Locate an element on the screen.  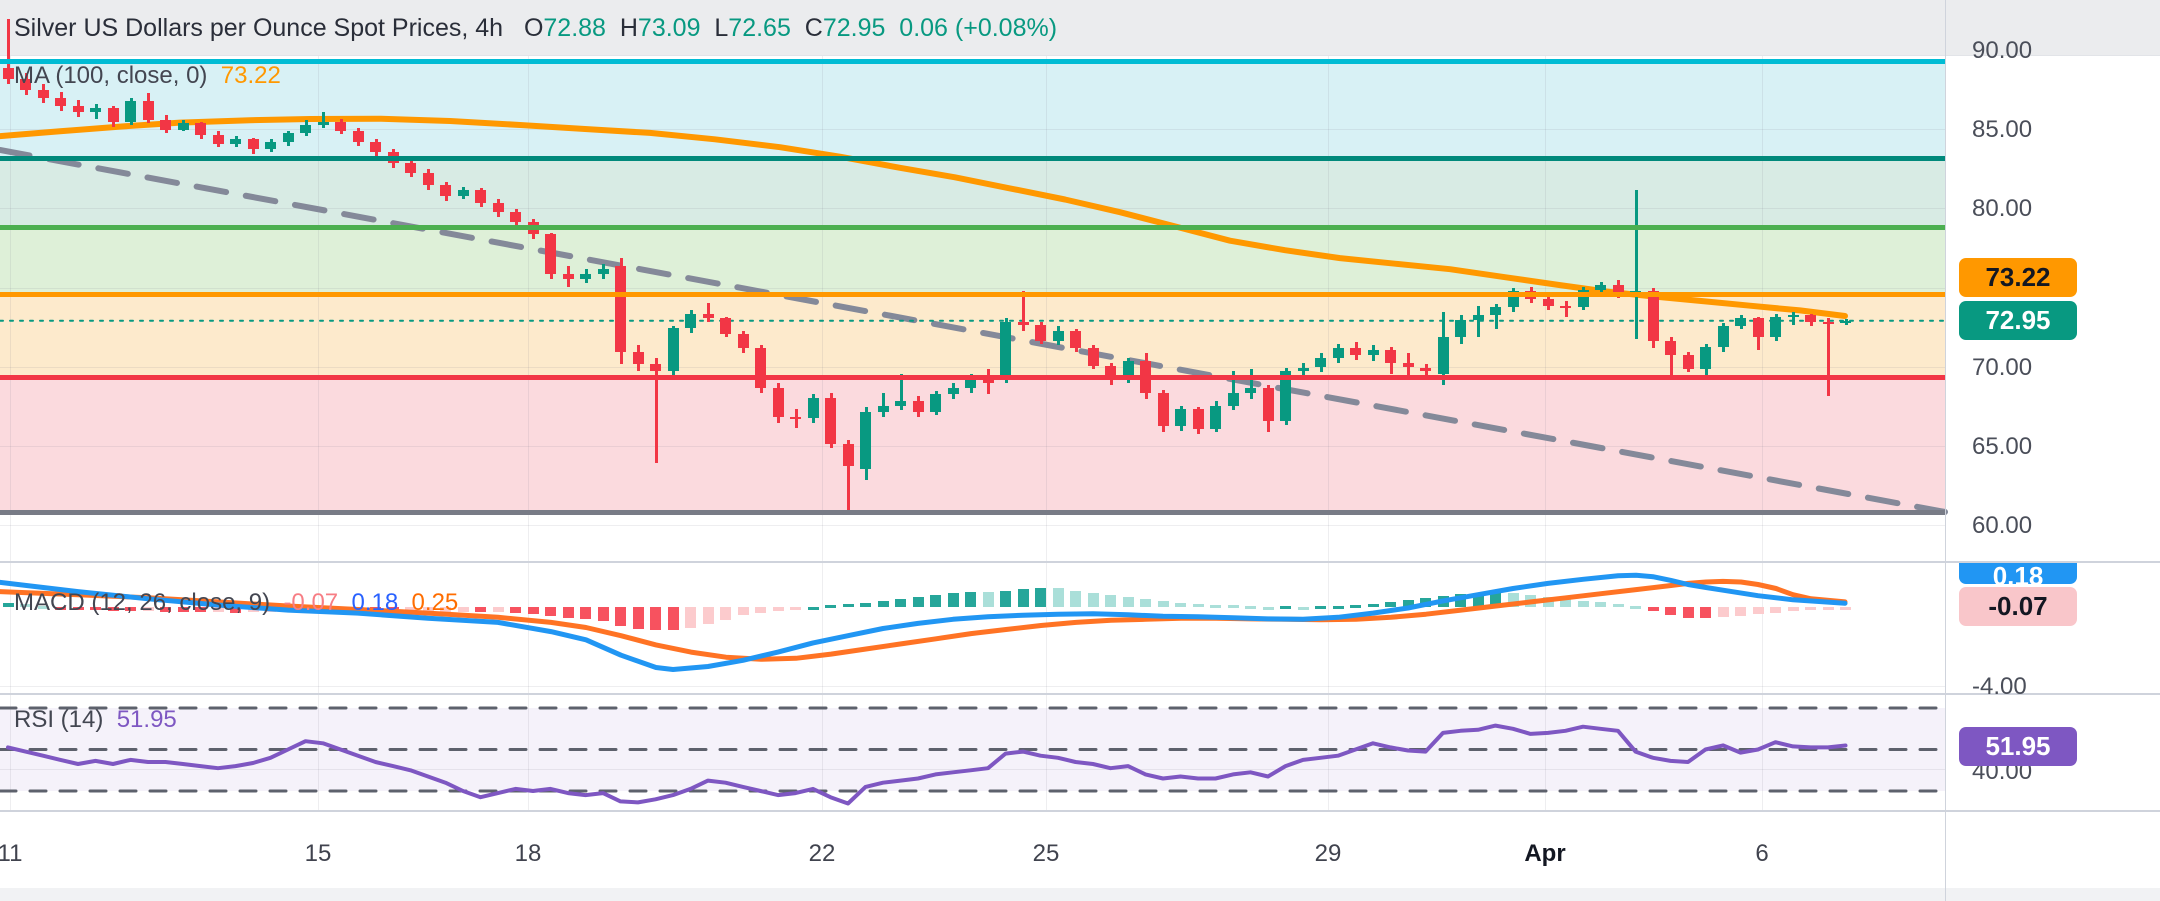
price-axis-label: 90.00 is located at coordinates (2002, 50).